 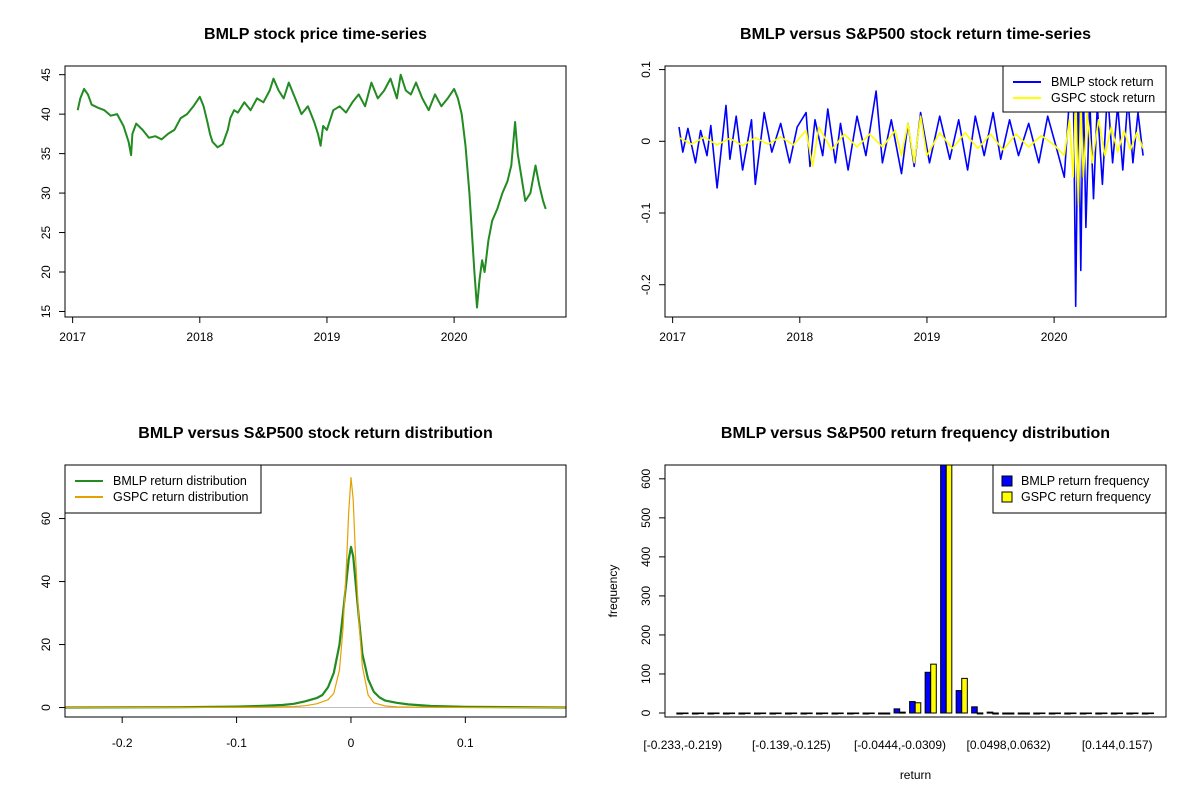 What do you see at coordinates (122, 743) in the screenshot?
I see `x-tick-label-2-0: -0.2` at bounding box center [122, 743].